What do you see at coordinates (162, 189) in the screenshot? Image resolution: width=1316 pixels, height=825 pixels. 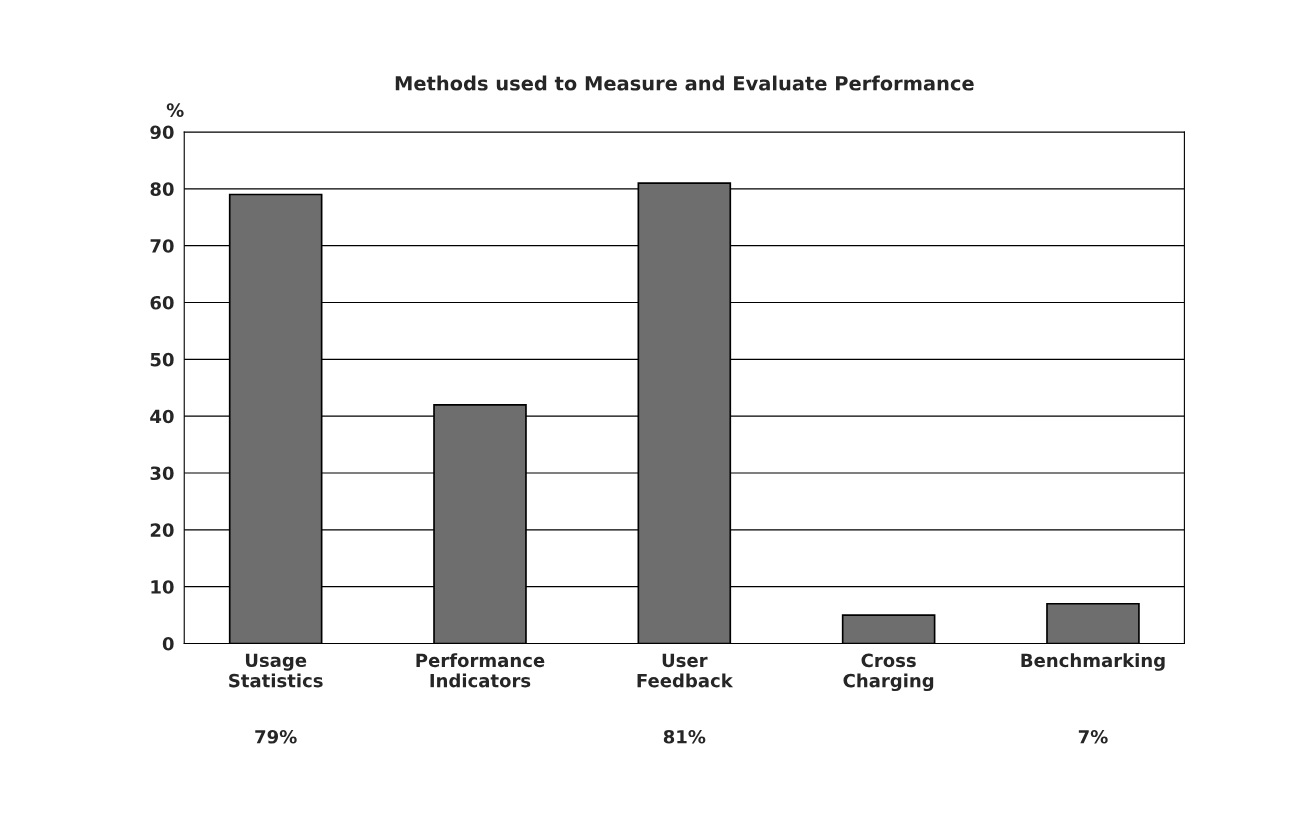 I see `y-tick-label: 80` at bounding box center [162, 189].